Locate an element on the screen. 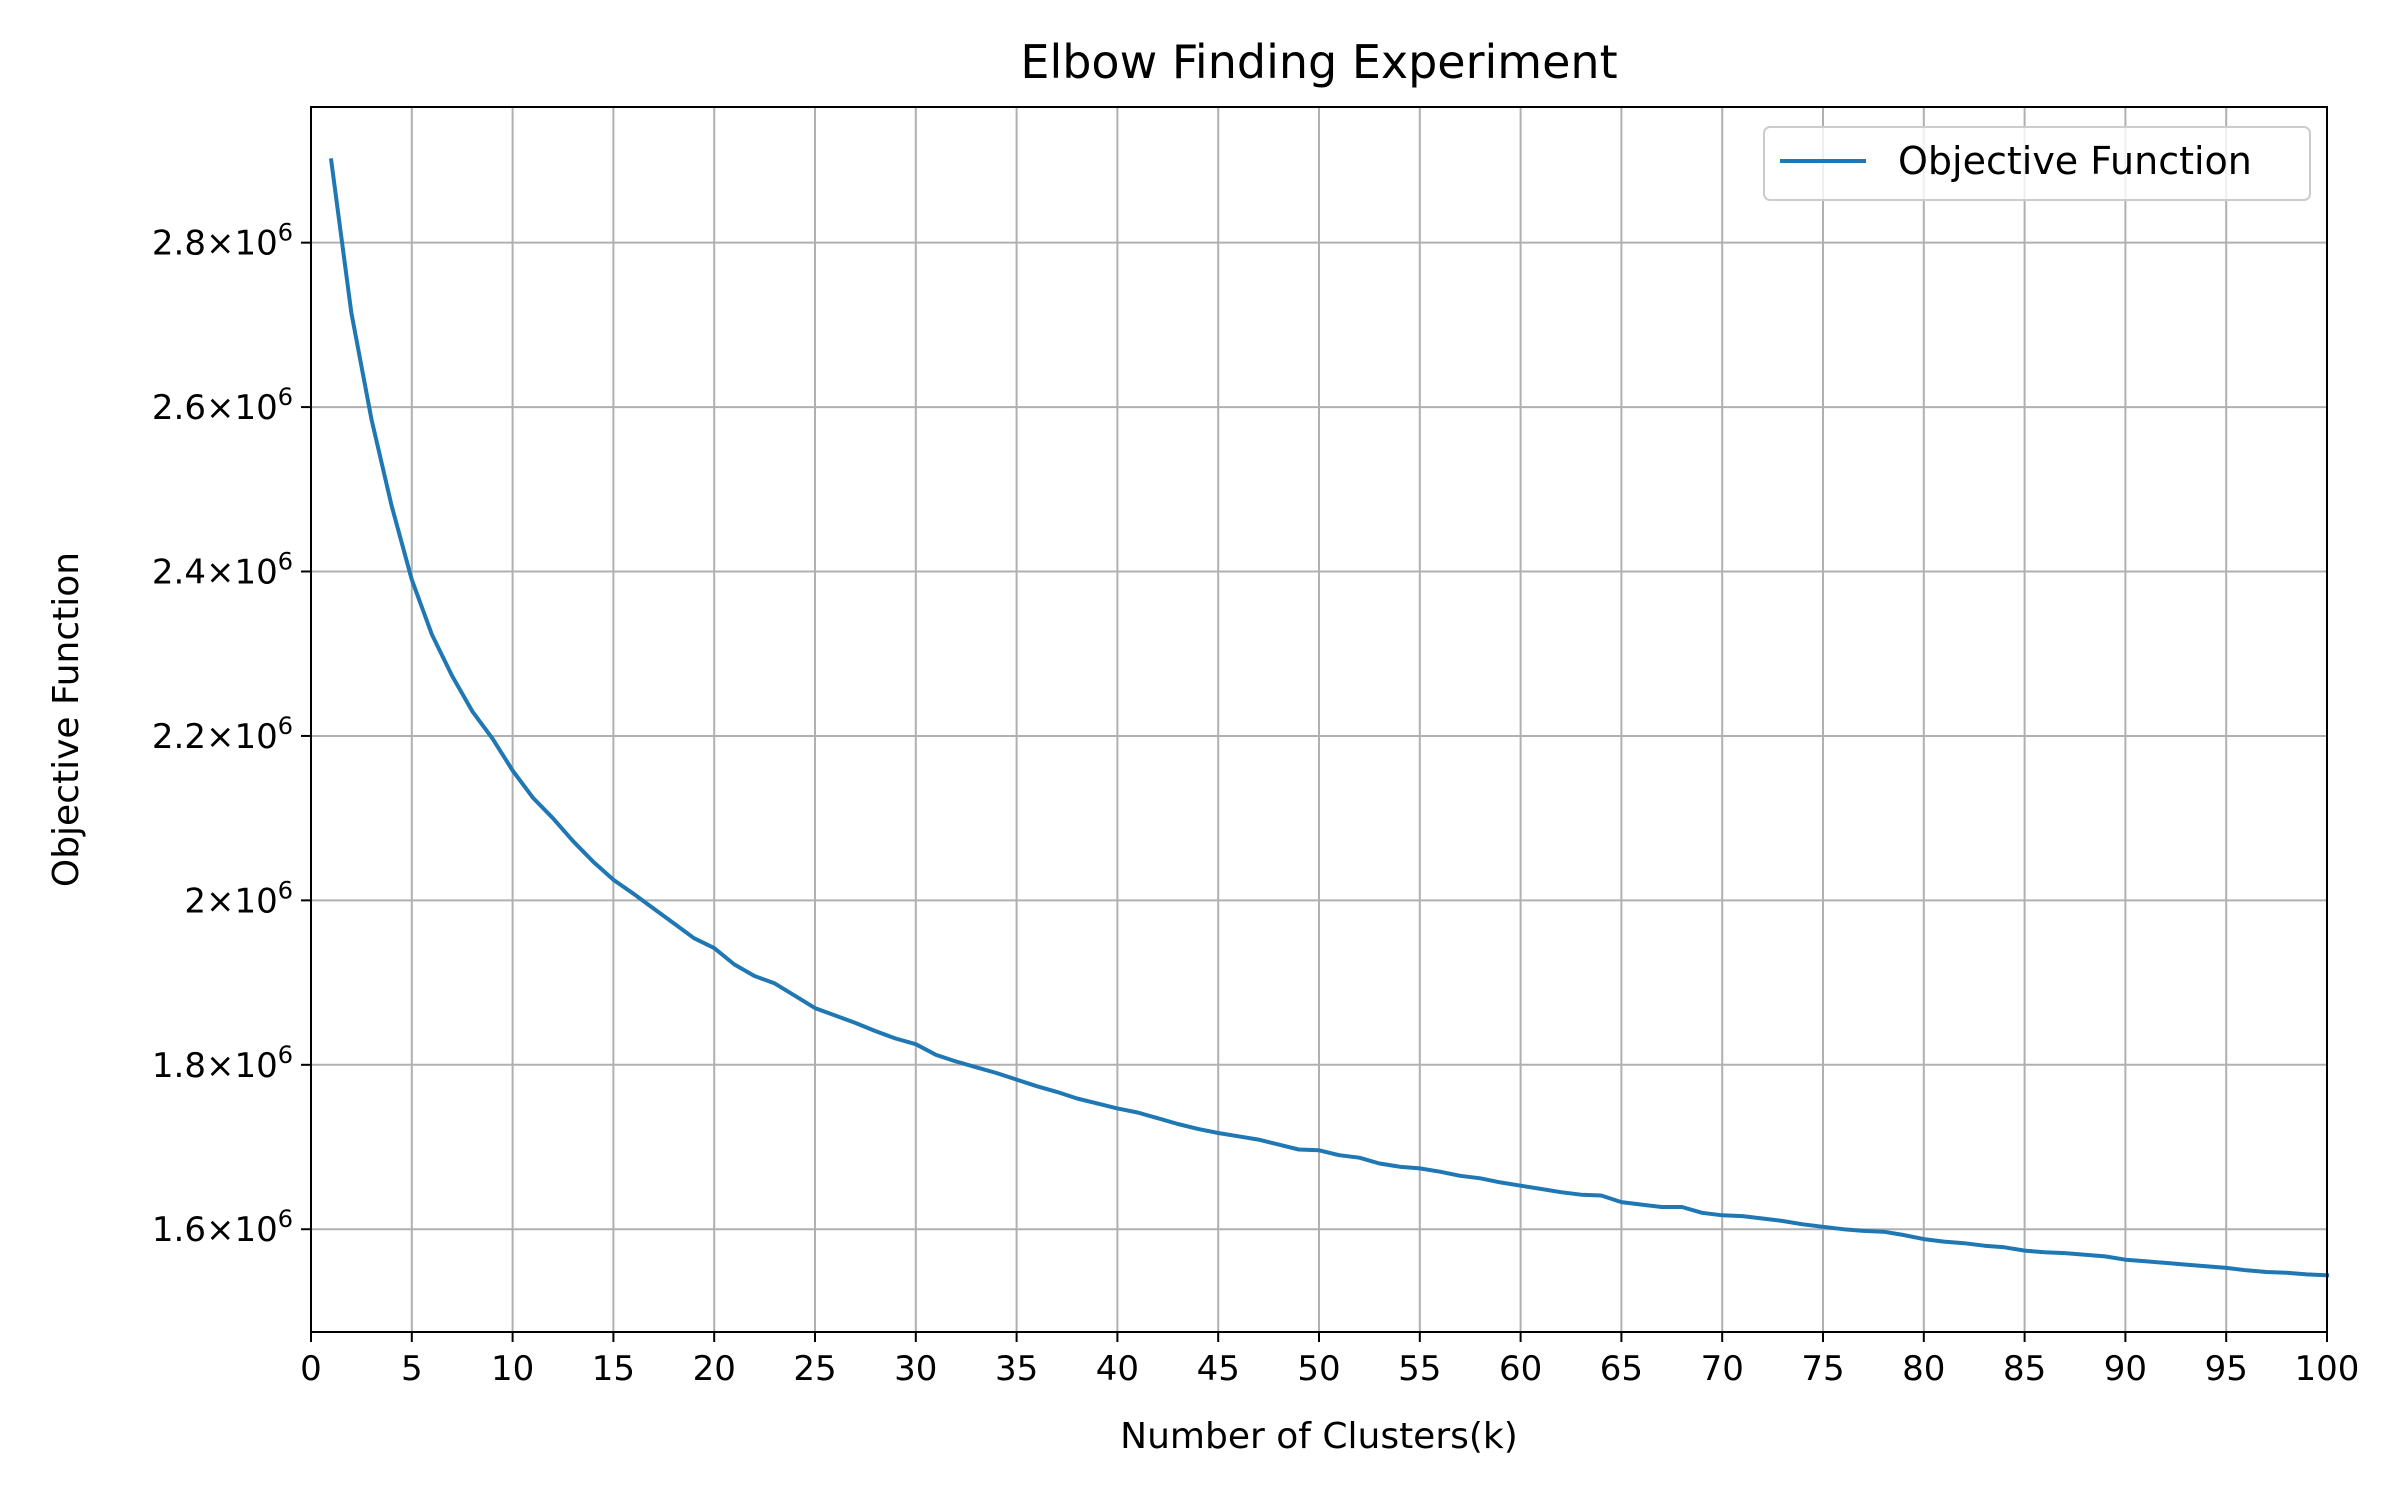  legend: Objective Function is located at coordinates (2037, 163).